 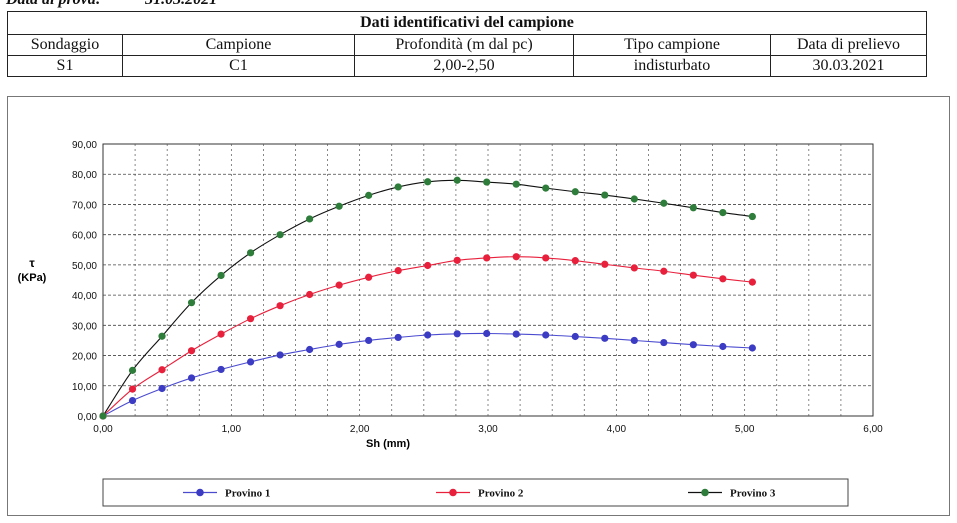 What do you see at coordinates (464, 45) in the screenshot?
I see `column-header: Profondità (m dal pc)` at bounding box center [464, 45].